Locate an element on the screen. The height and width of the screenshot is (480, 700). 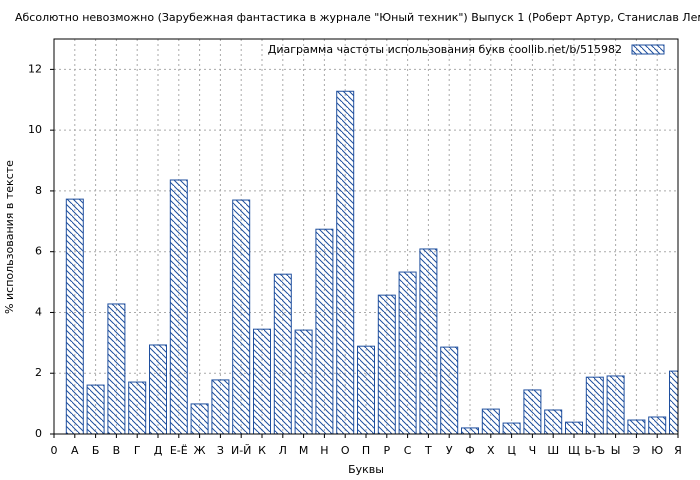
x-tick-label: М is located at coordinates (304, 450).